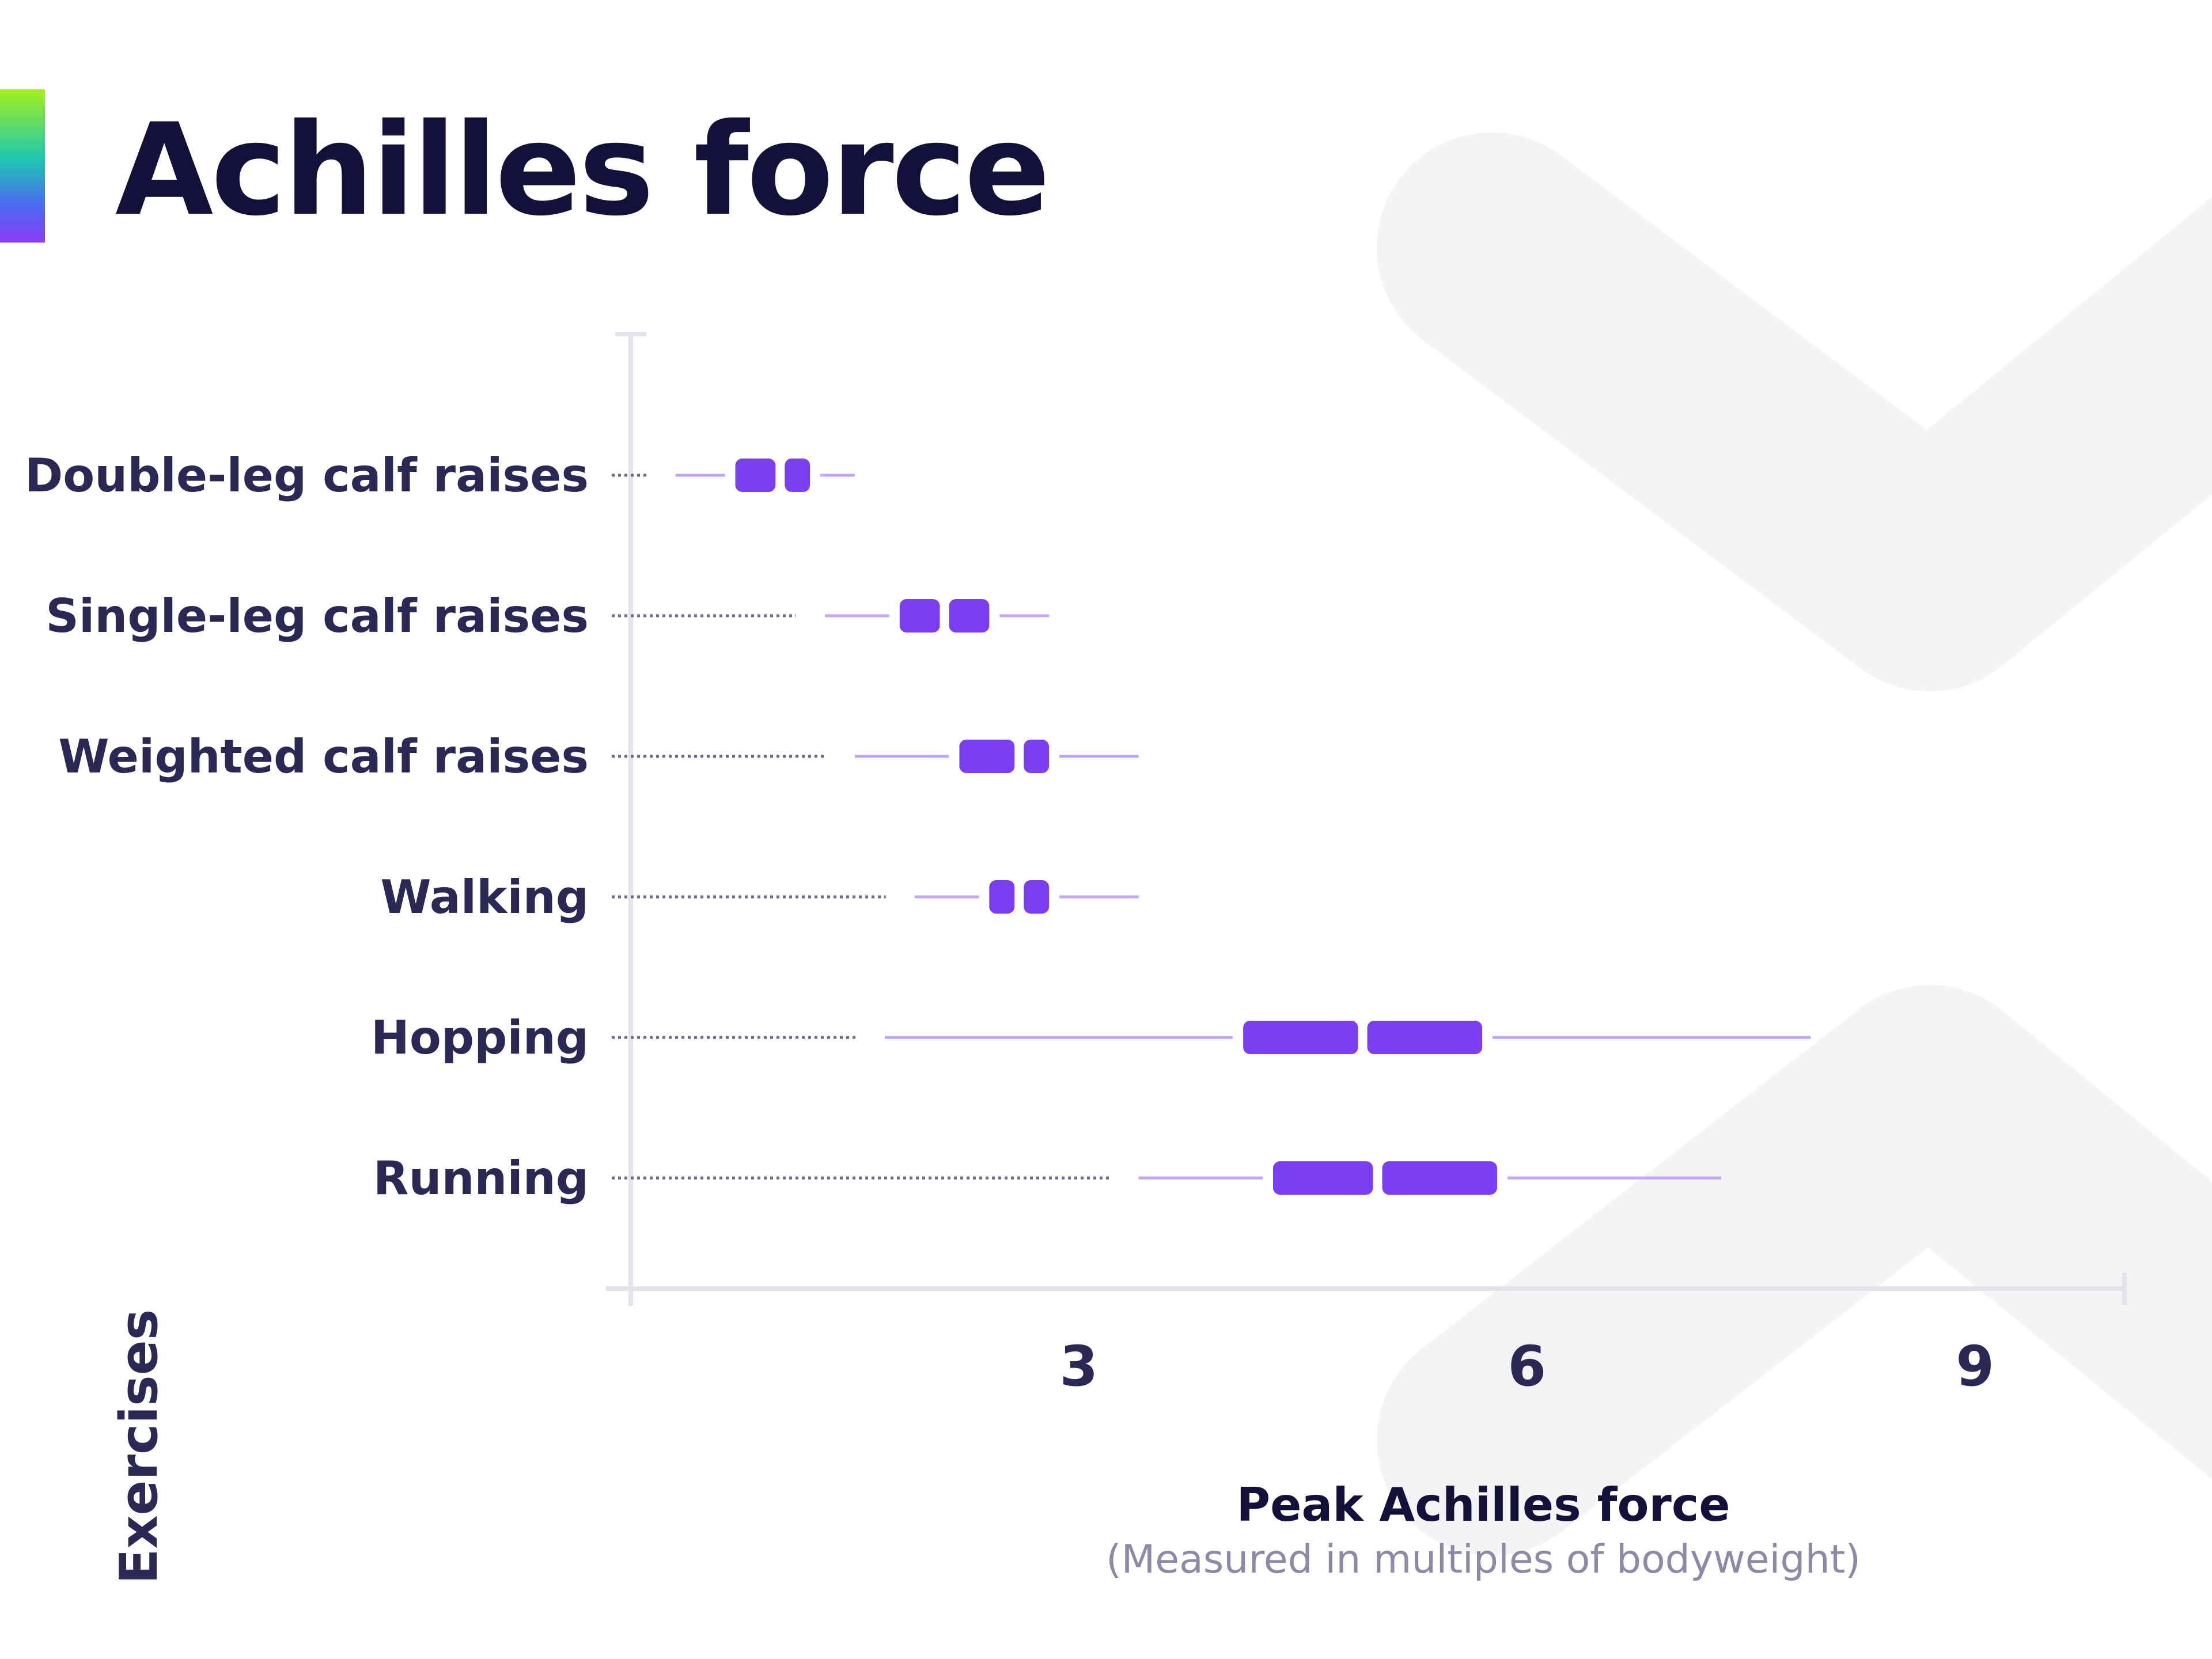 Image resolution: width=2212 pixels, height=1659 pixels. Describe the element at coordinates (22, 166) in the screenshot. I see `title-accent-bar` at that location.